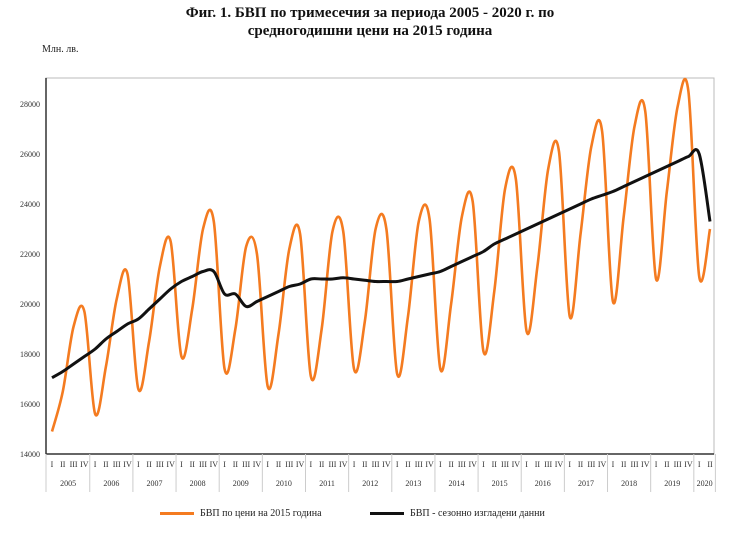  Describe the element at coordinates (457, 483) in the screenshot. I see `year-label: 2014` at that location.